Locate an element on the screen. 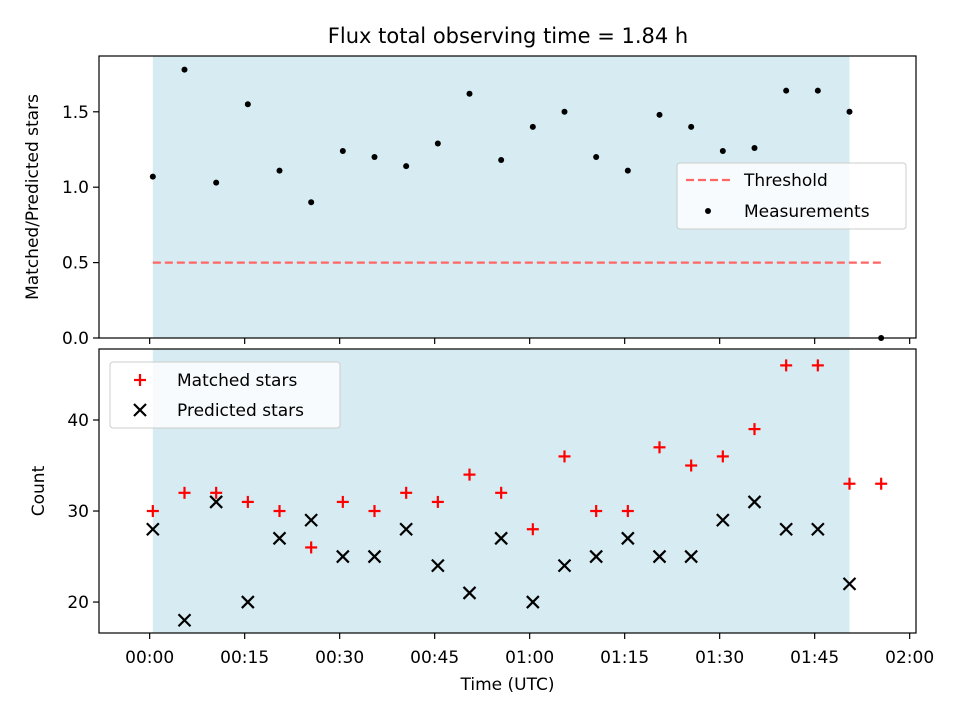 This screenshot has height=720, width=960. ratio-y-axis-label: Matched/Predicted stars is located at coordinates (33, 197).